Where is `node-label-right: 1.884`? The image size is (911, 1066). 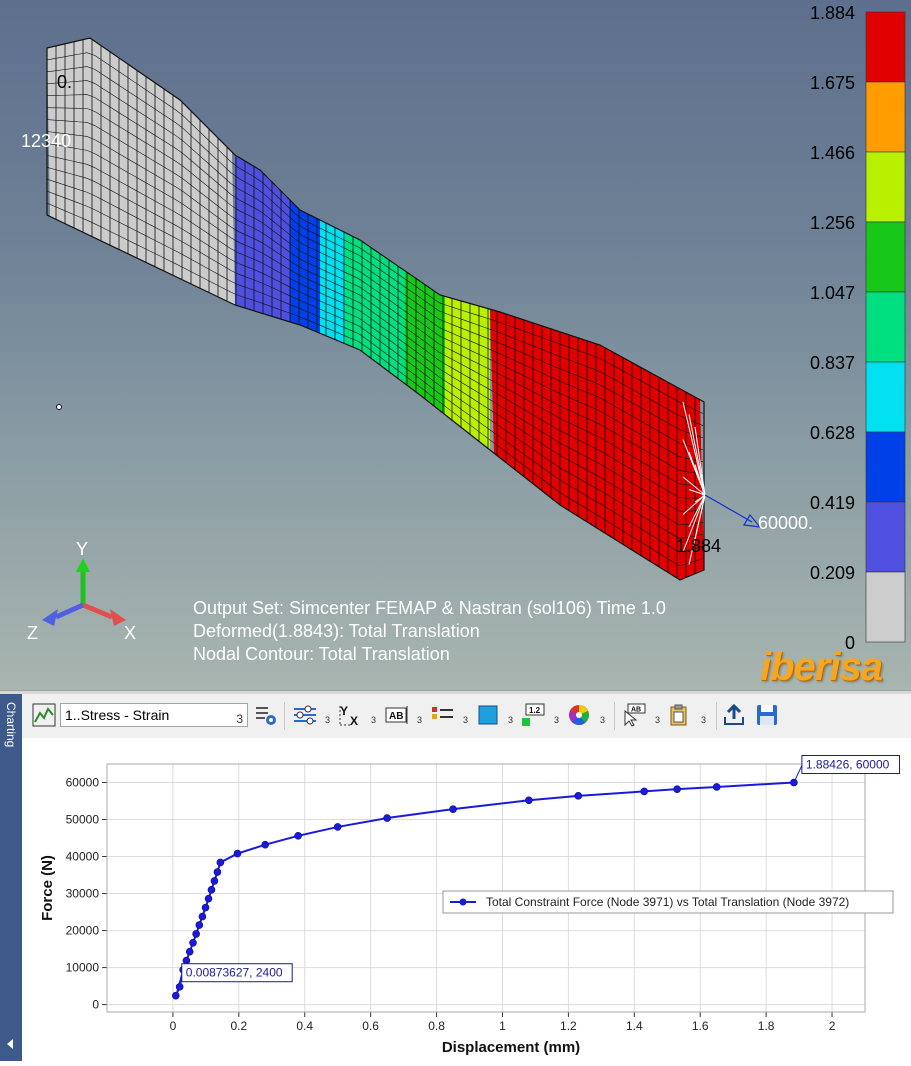 node-label-right: 1.884 is located at coordinates (699, 546).